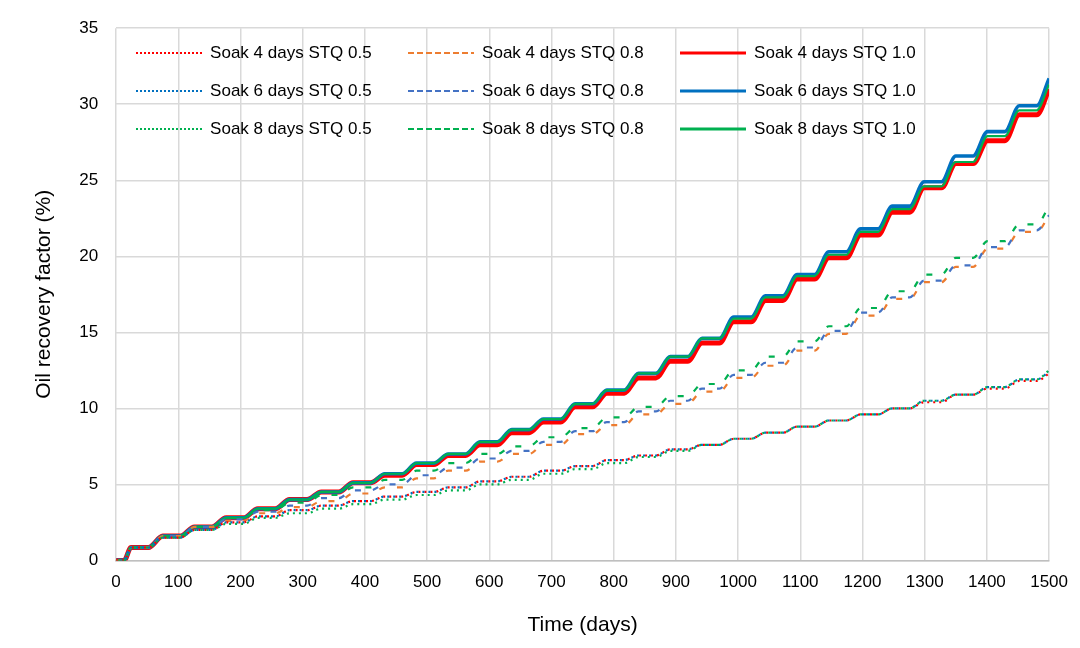 Image resolution: width=1080 pixels, height=648 pixels. I want to click on x-tick-label: 100, so click(178, 582).